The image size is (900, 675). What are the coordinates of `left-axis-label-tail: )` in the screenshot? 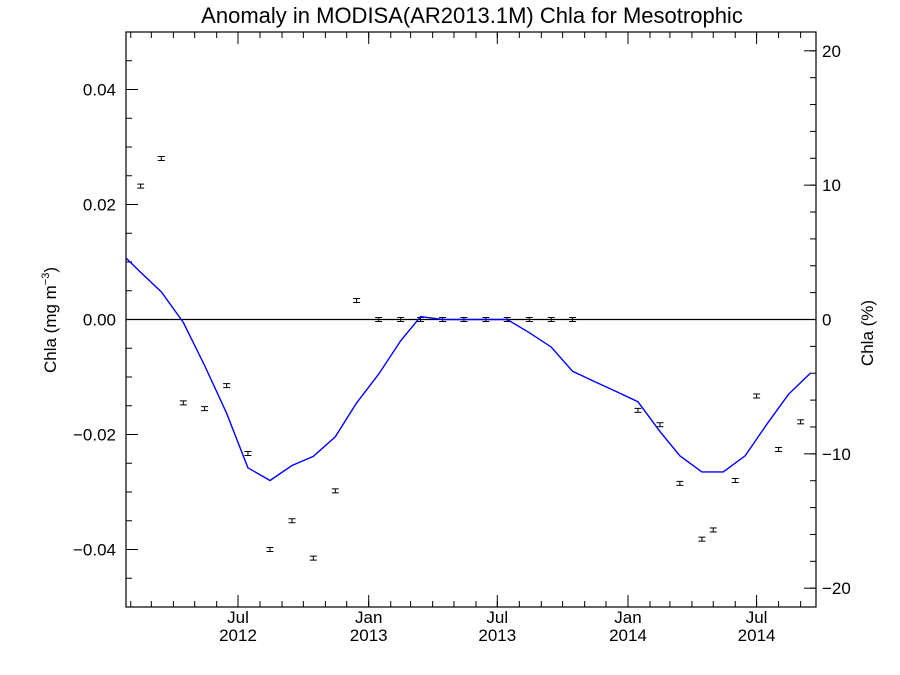 It's located at (50, 270).